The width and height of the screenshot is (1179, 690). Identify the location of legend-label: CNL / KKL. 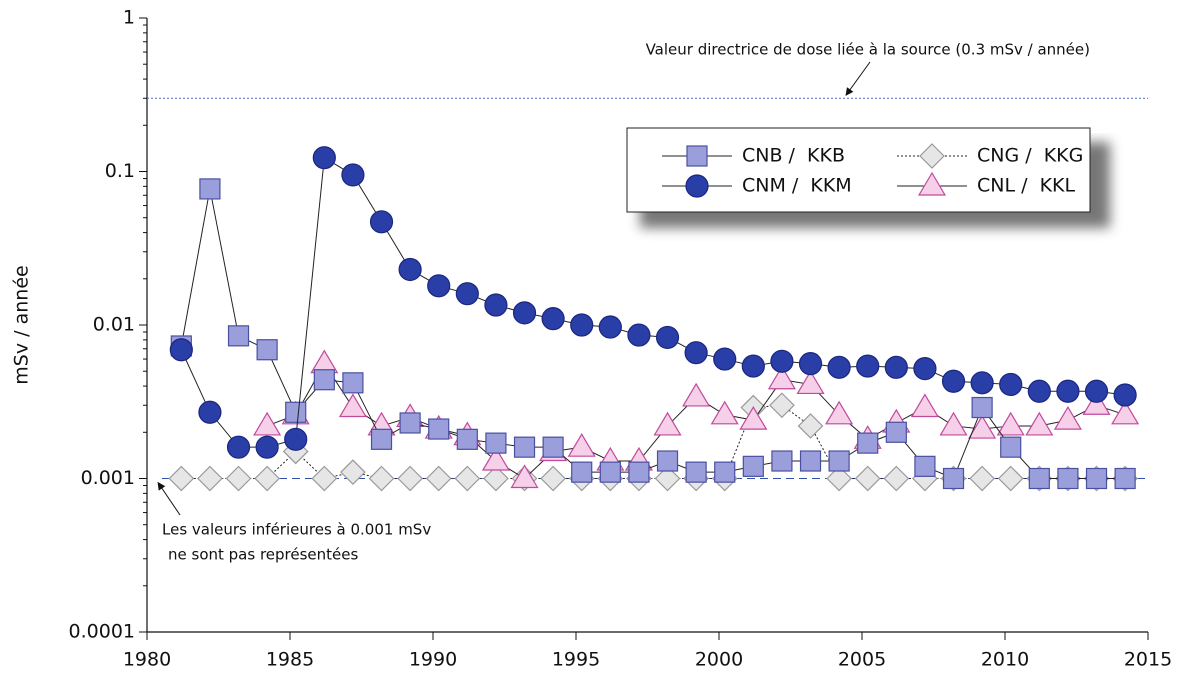
(1026, 186).